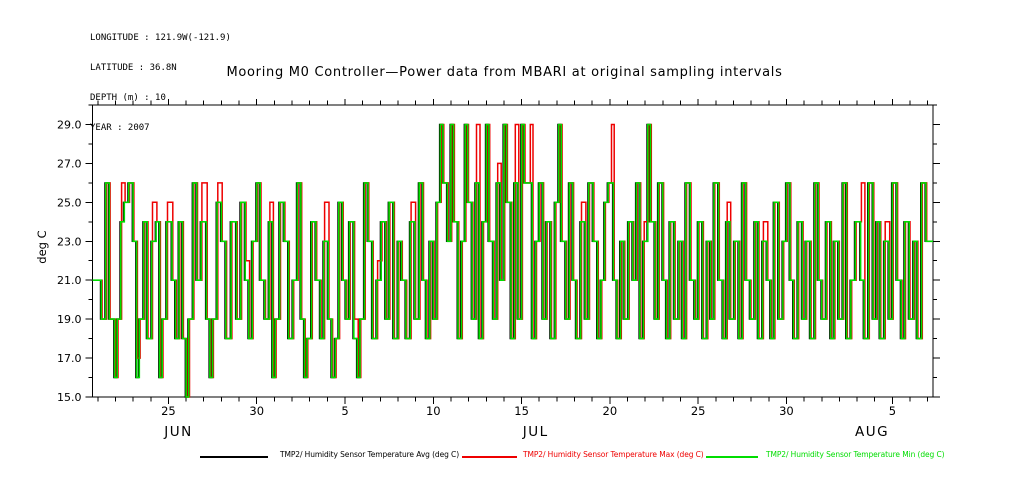 This screenshot has height=504, width=1009. I want to click on svg-text: 23.0, so click(69, 241).